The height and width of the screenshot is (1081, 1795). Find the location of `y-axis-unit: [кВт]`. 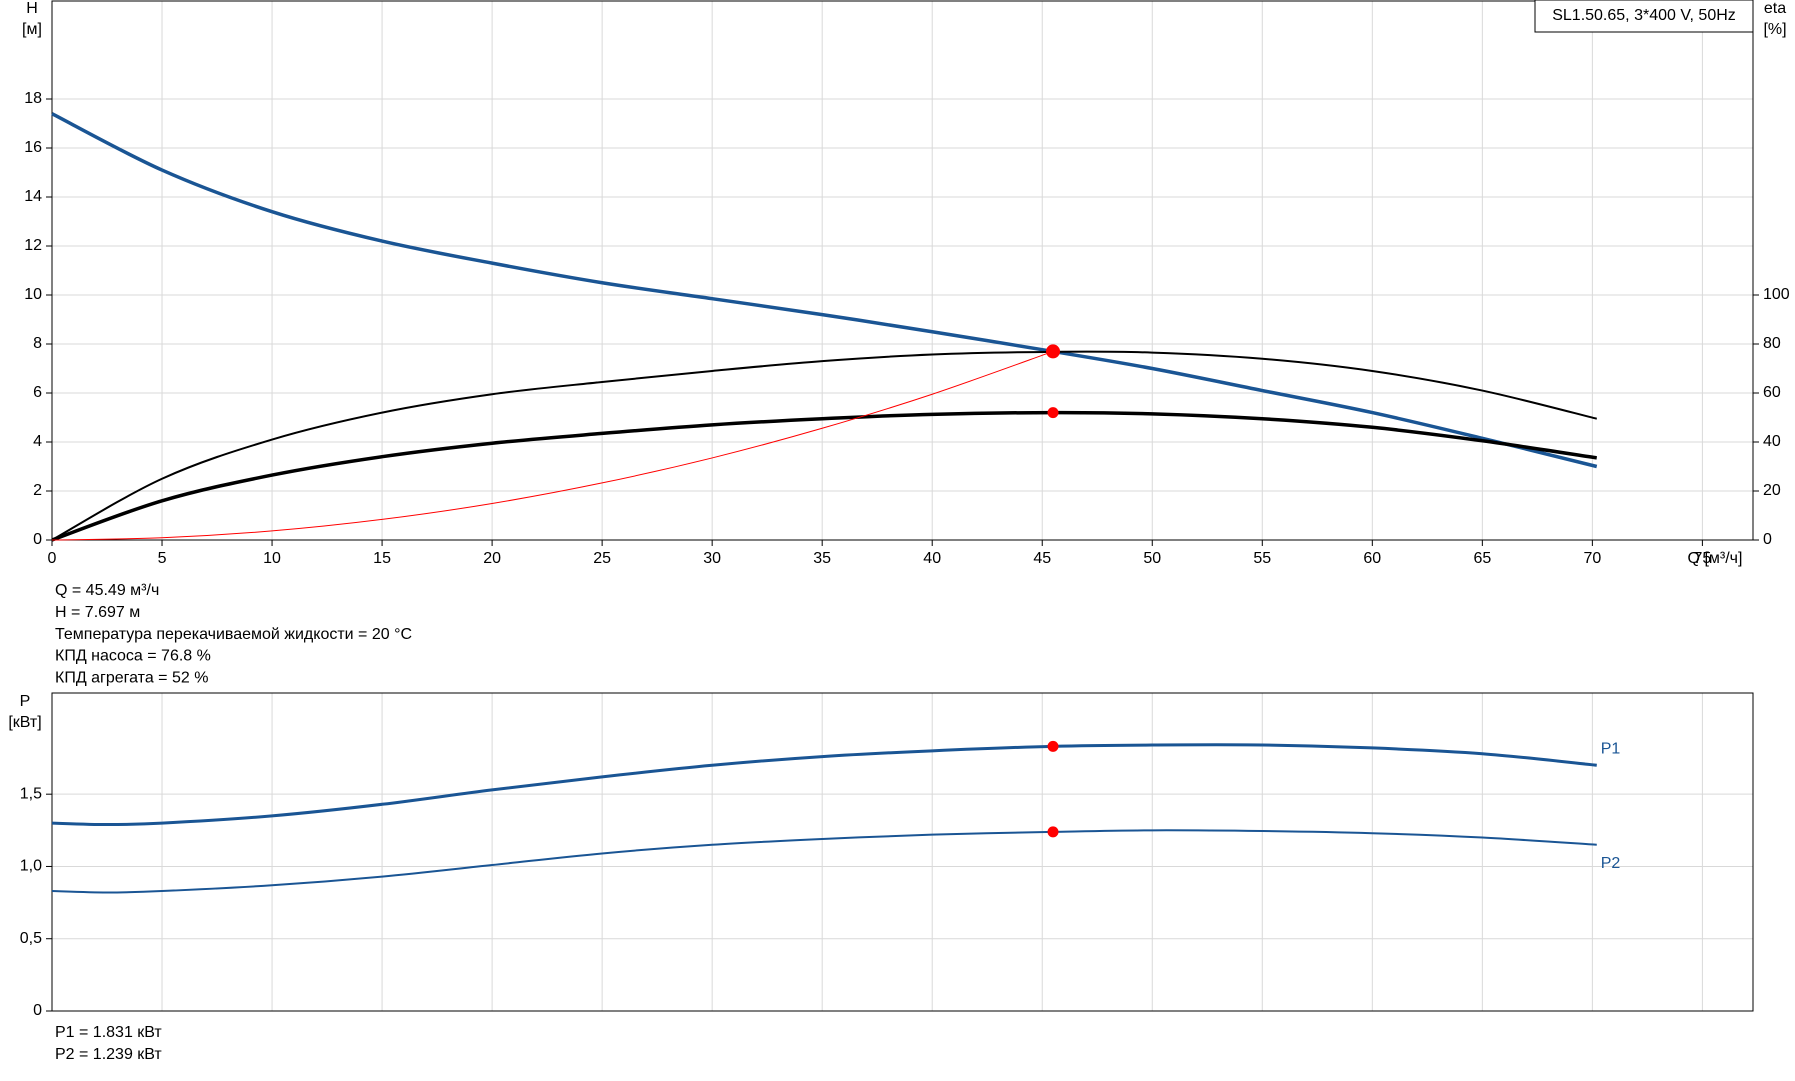

y-axis-unit: [кВт] is located at coordinates (24, 722).